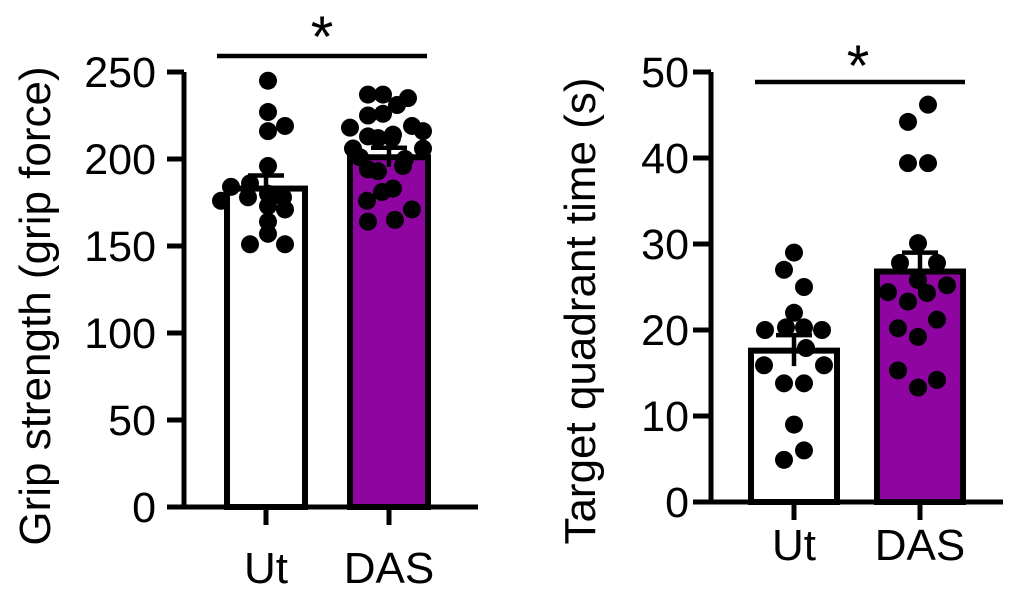 The height and width of the screenshot is (614, 1024). What do you see at coordinates (665, 245) in the screenshot?
I see `y-tick-label: 30` at bounding box center [665, 245].